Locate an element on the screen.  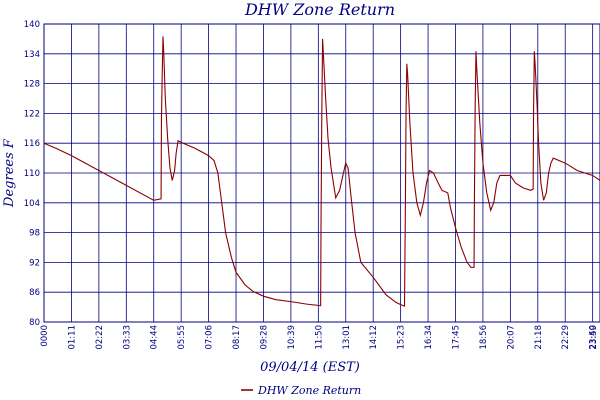
x-tick-label: 11:50 is located at coordinates (319, 337).